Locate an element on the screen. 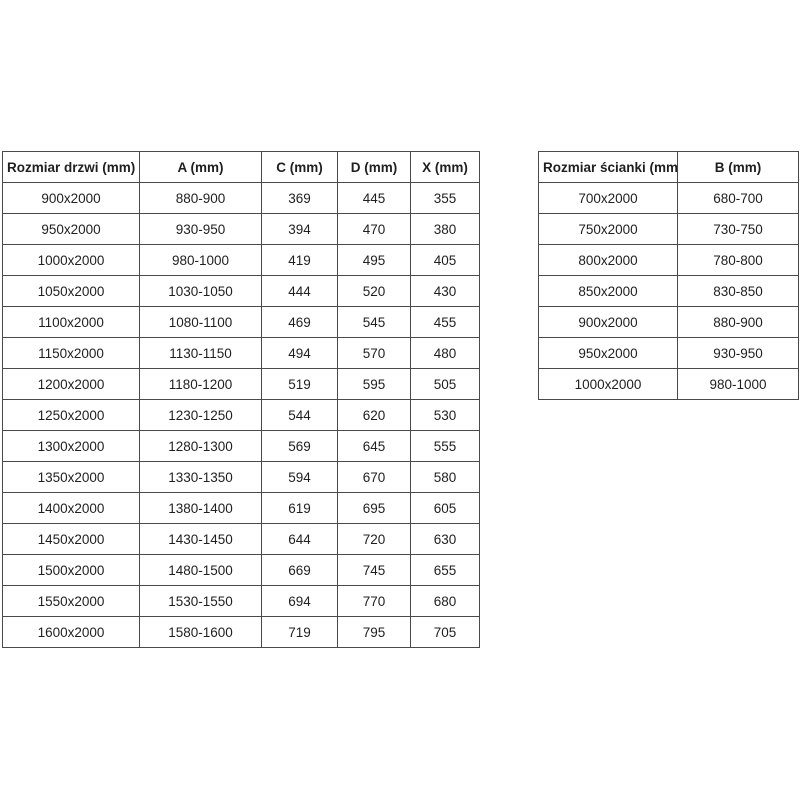 The width and height of the screenshot is (800, 800). table-cell: 745 is located at coordinates (374, 570).